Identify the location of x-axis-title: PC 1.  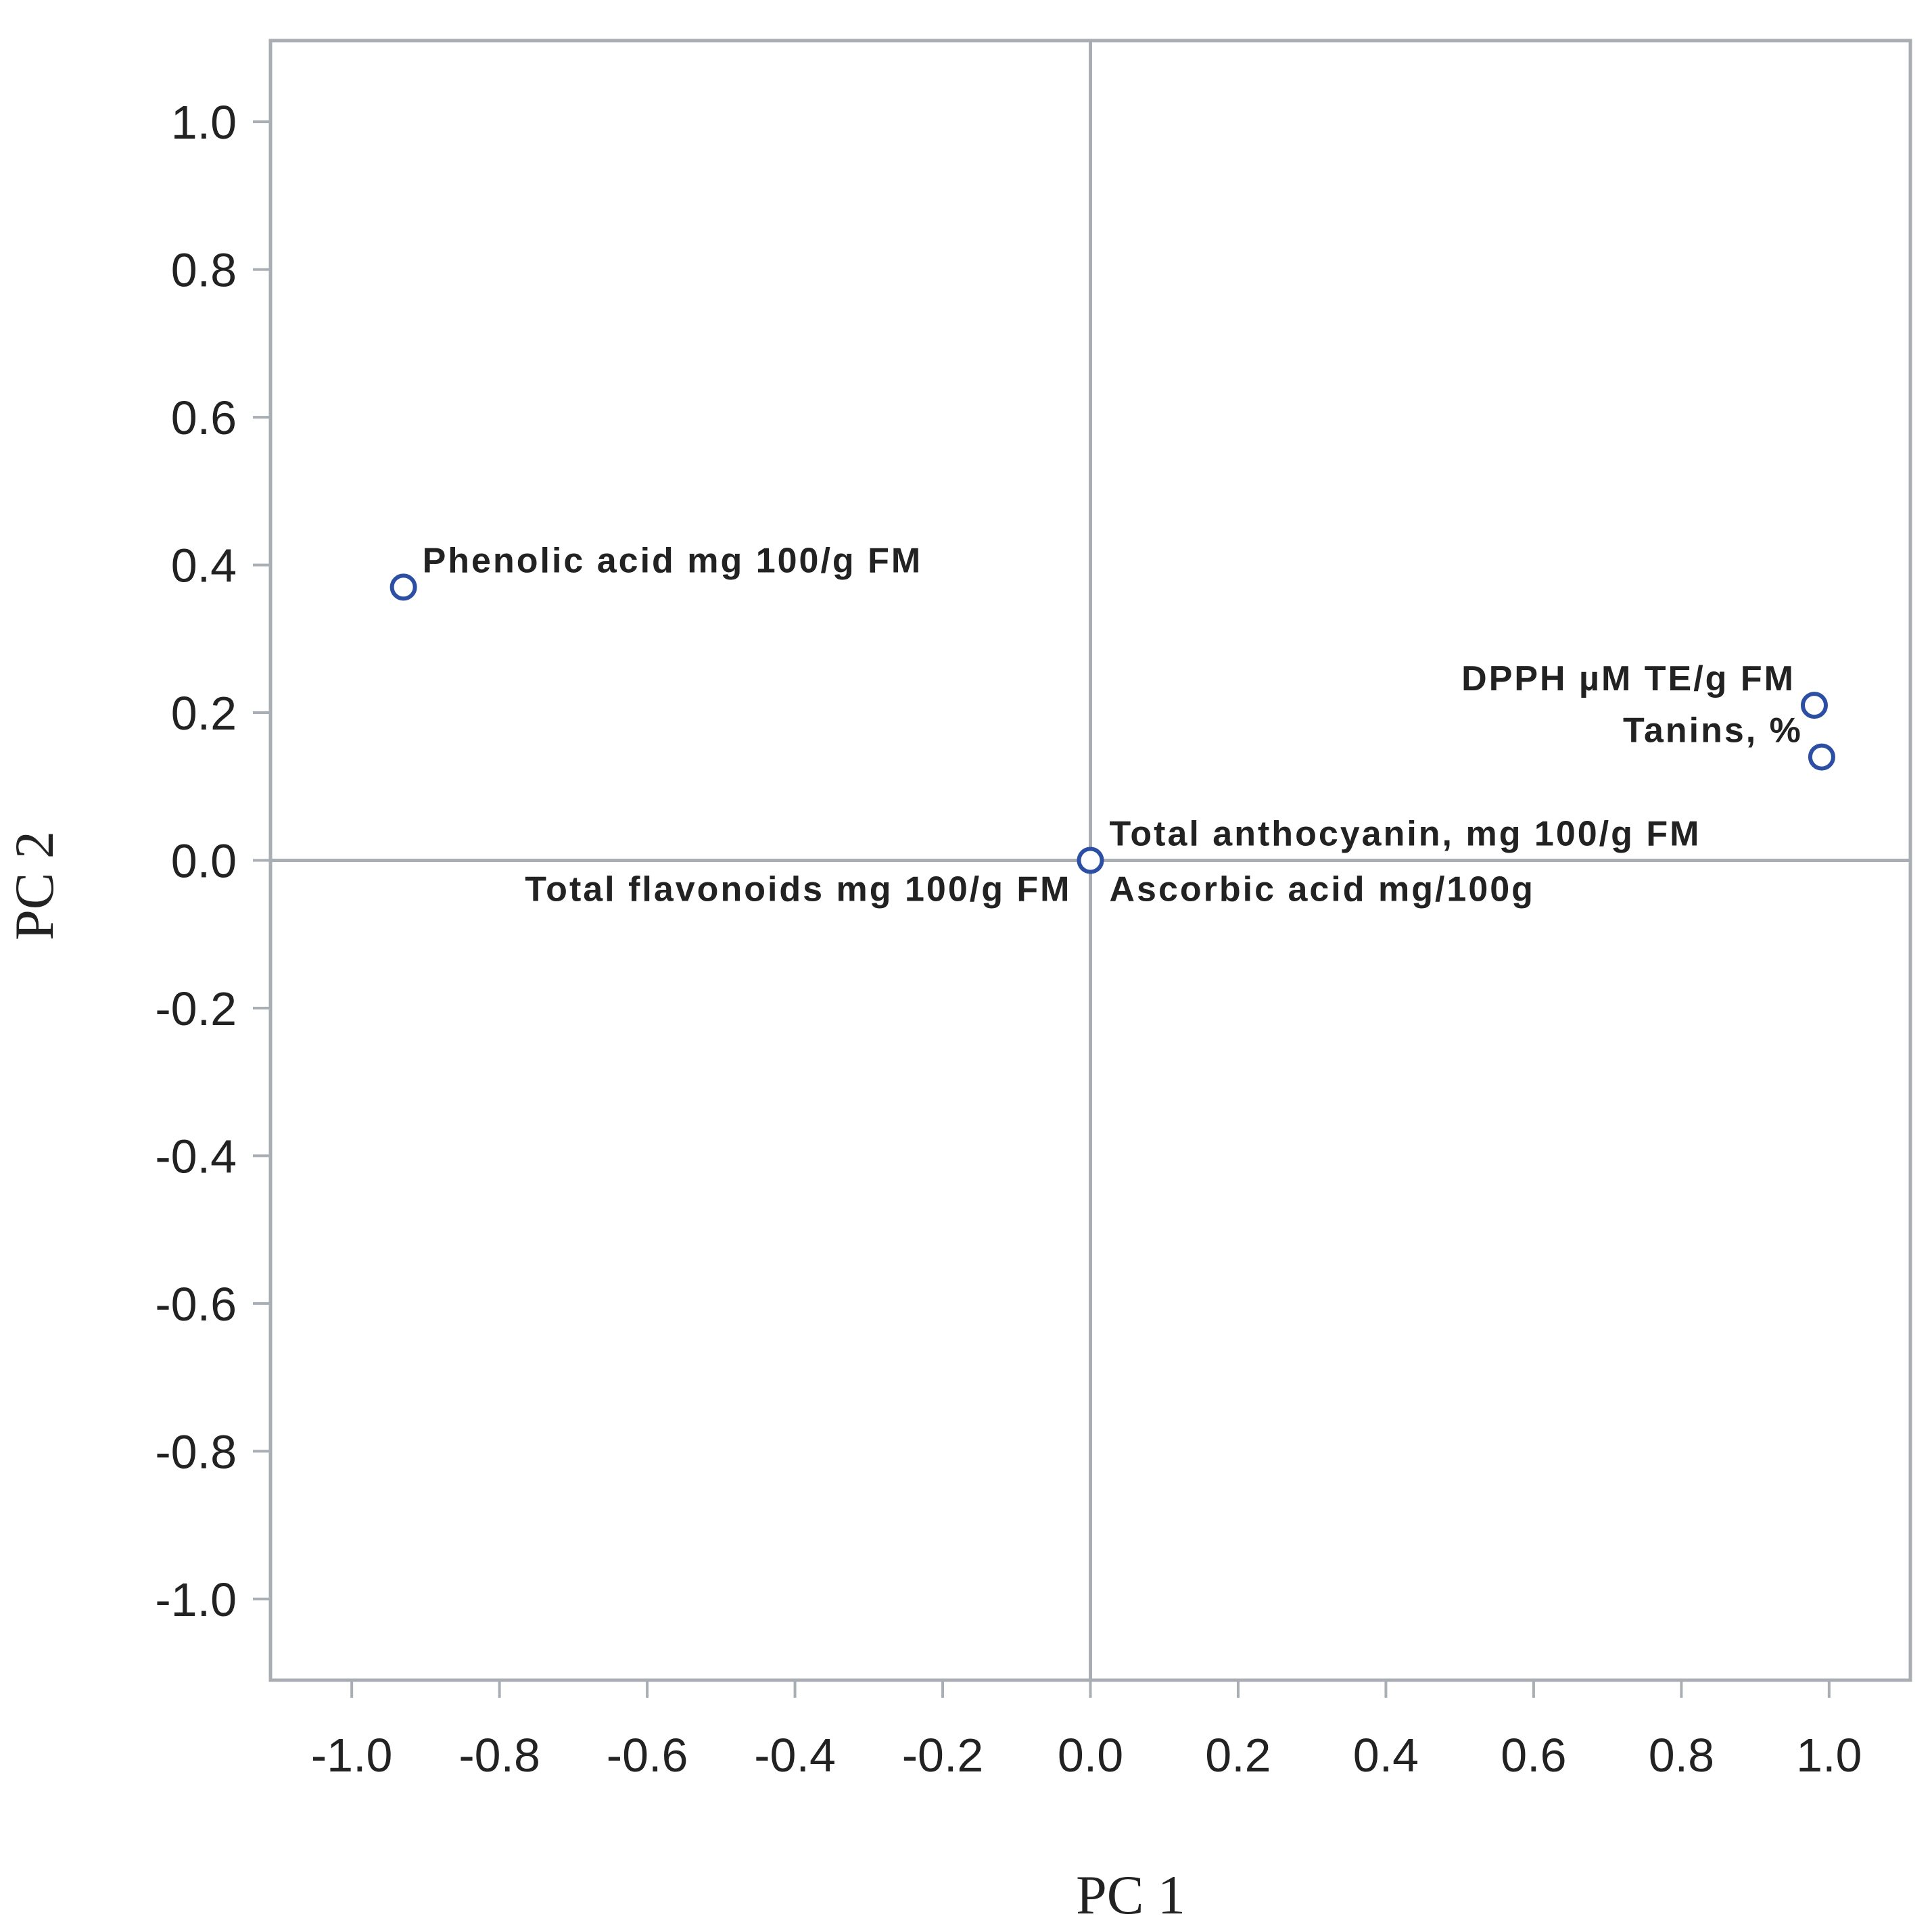
(1130, 1895).